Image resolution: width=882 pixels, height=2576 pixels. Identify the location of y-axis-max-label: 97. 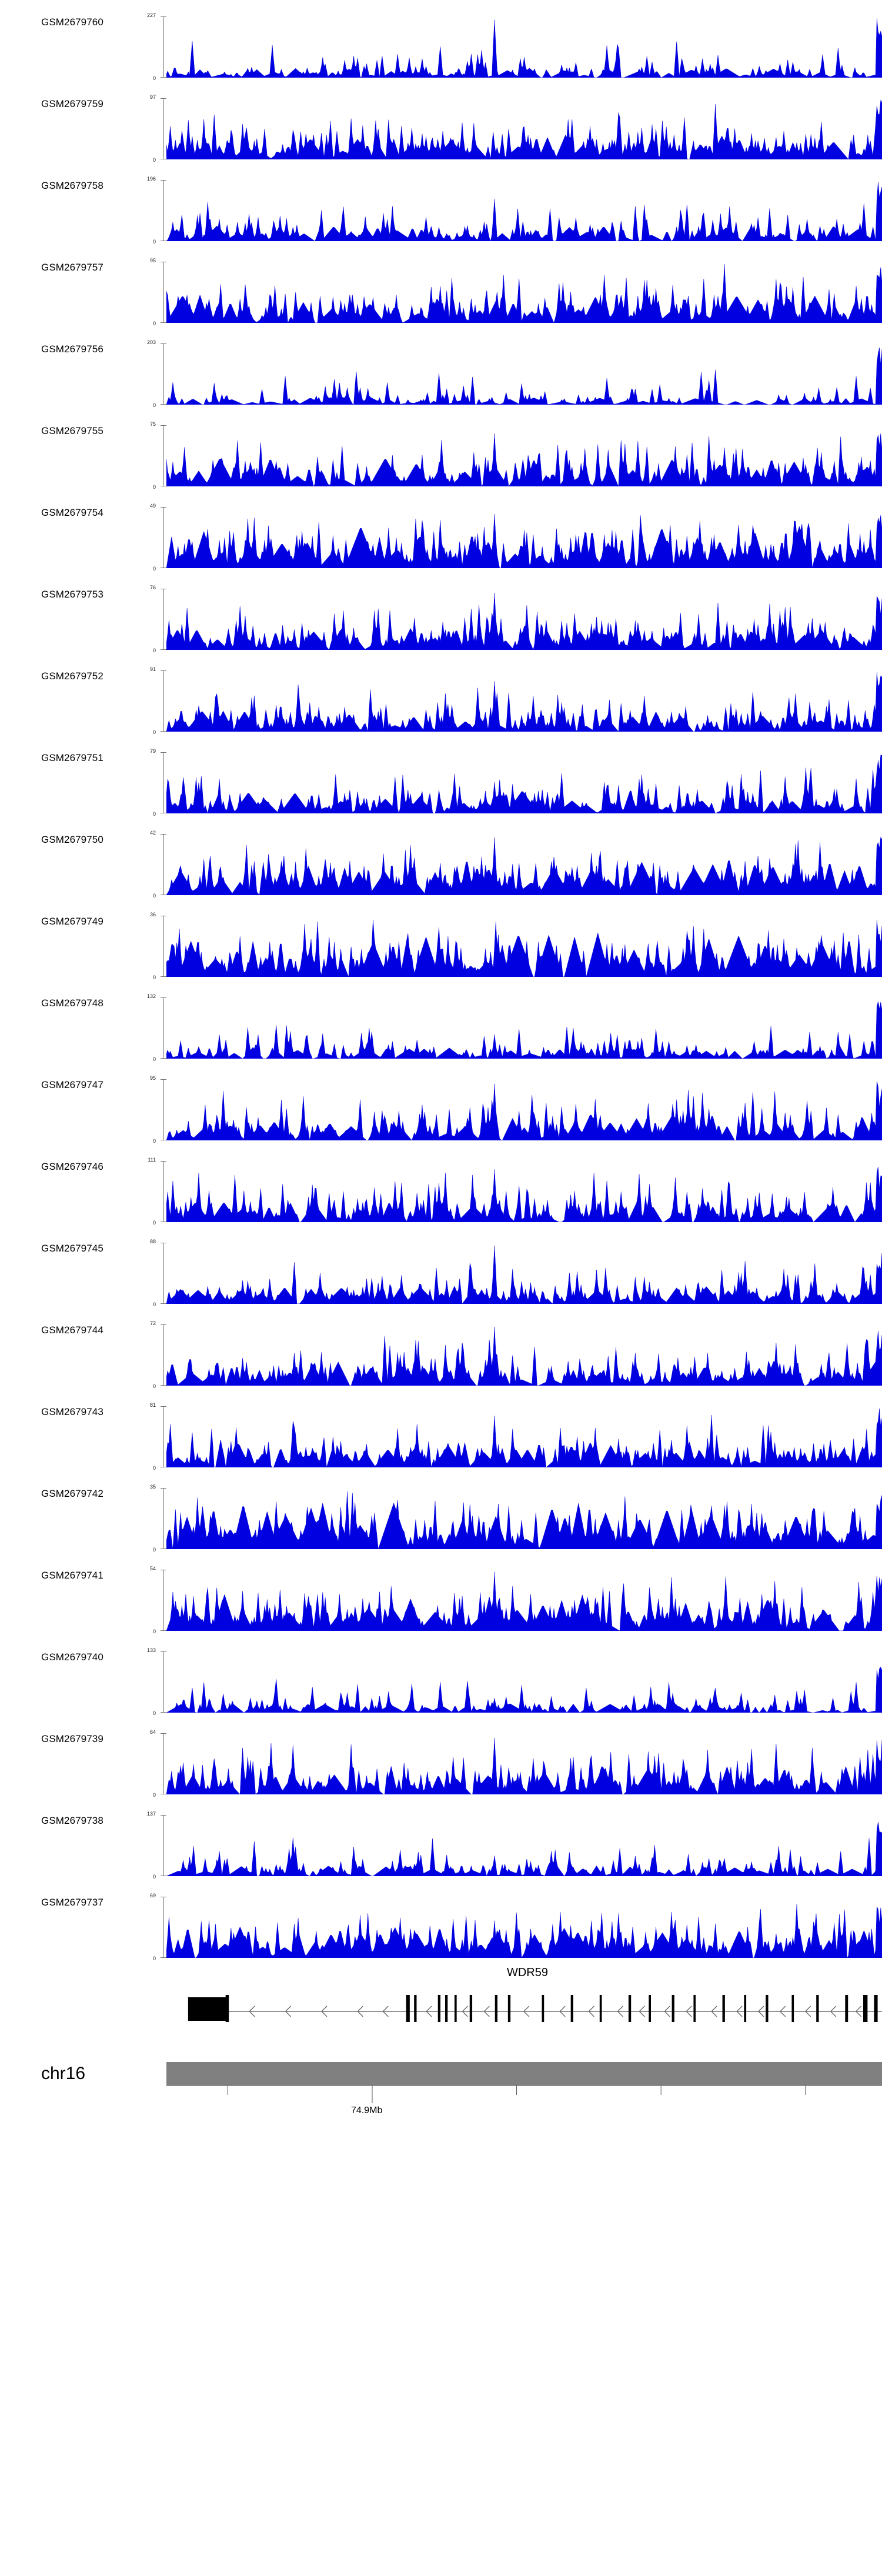
(152, 97).